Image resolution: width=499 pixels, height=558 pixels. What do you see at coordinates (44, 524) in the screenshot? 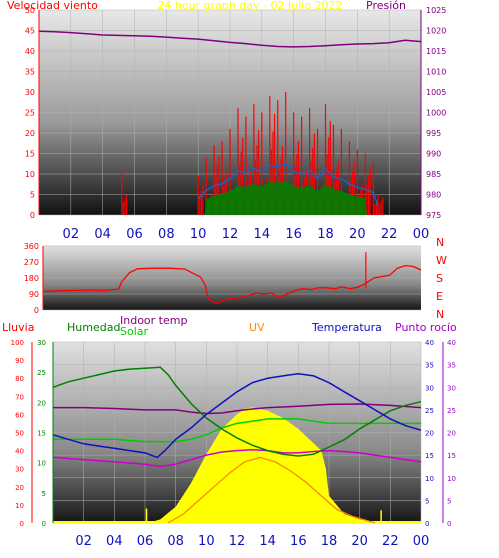
I see `humidity-tick: 0` at bounding box center [44, 524].